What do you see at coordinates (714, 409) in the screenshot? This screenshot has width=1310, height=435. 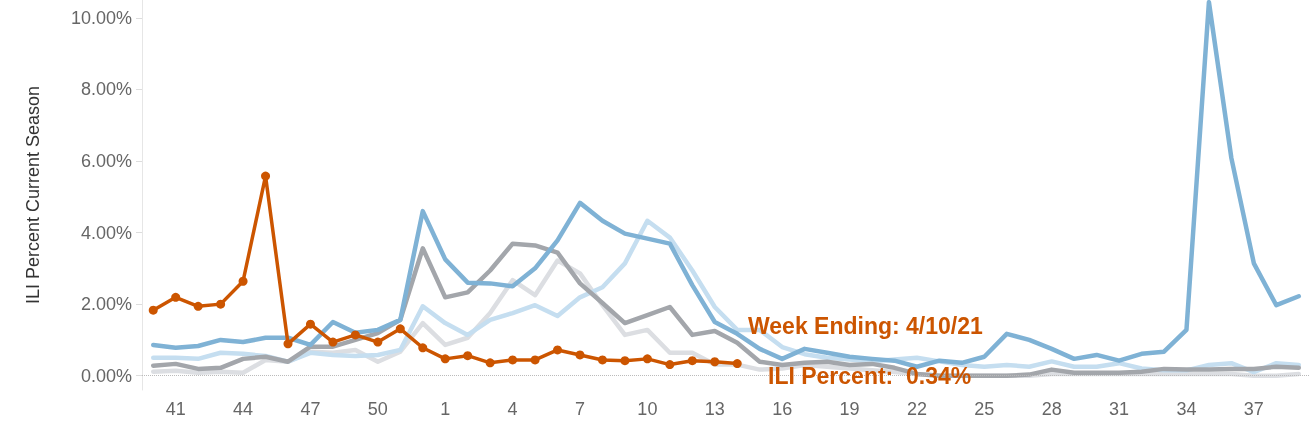 I see `x-tick-label: 13` at bounding box center [714, 409].